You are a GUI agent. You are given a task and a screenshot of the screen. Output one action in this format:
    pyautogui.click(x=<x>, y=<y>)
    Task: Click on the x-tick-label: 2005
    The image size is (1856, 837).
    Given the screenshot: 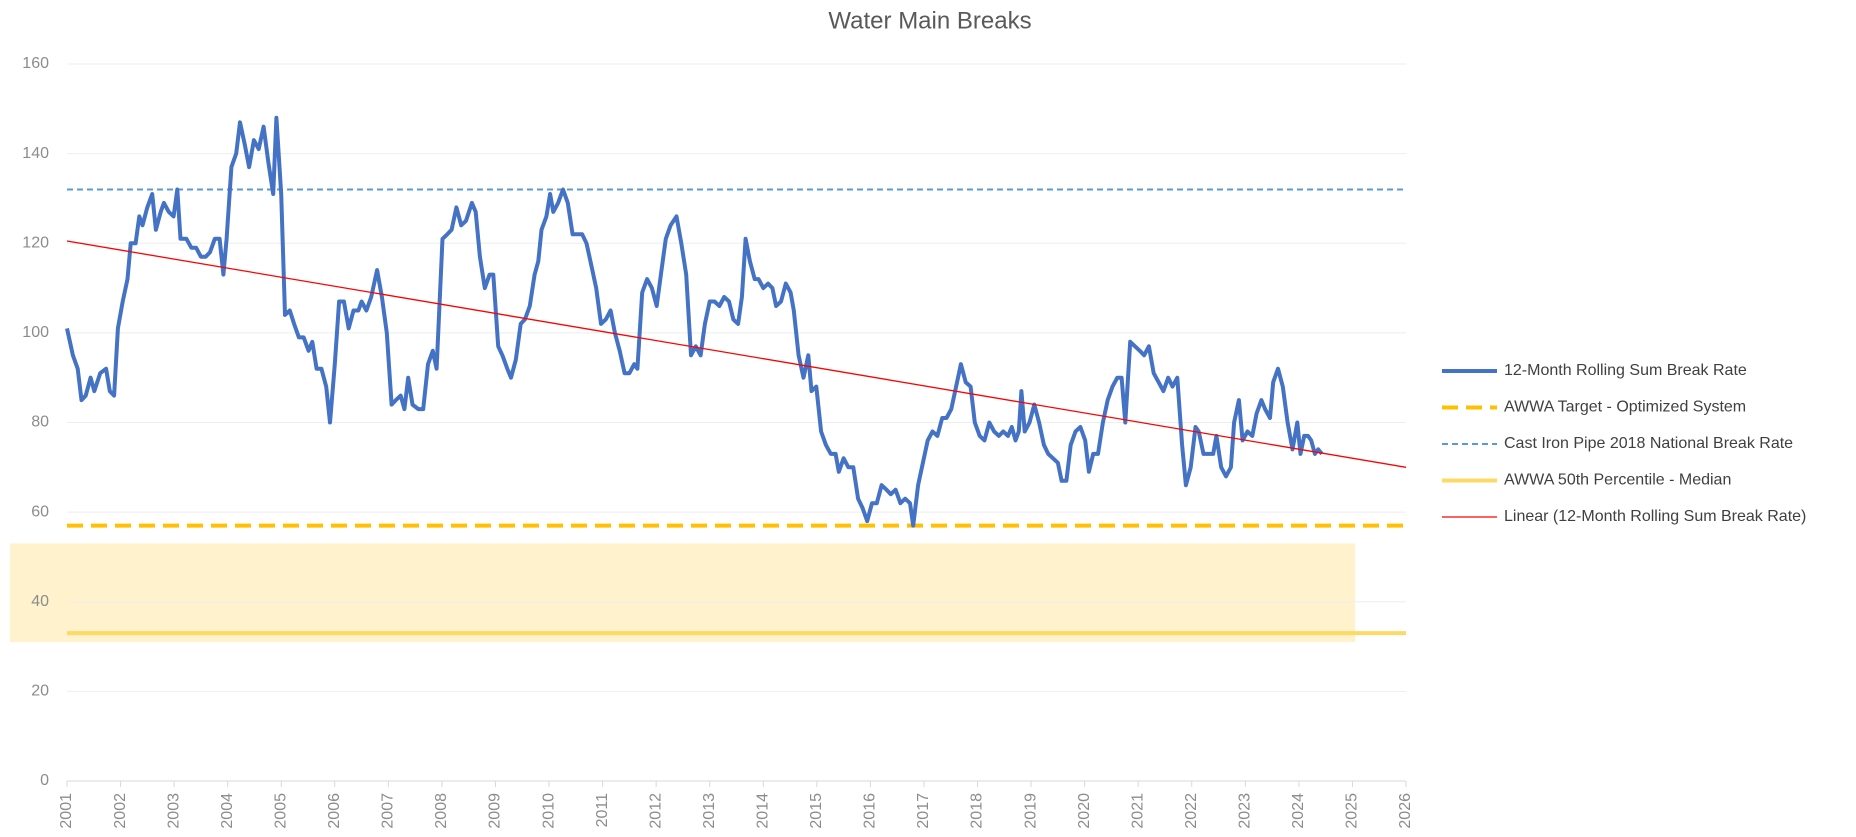 What is the action you would take?
    pyautogui.click(x=280, y=811)
    